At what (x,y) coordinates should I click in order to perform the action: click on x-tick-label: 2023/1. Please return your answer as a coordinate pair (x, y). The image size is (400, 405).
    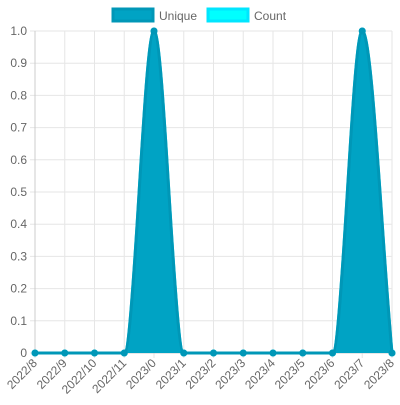
    Looking at the image, I should click on (171, 374).